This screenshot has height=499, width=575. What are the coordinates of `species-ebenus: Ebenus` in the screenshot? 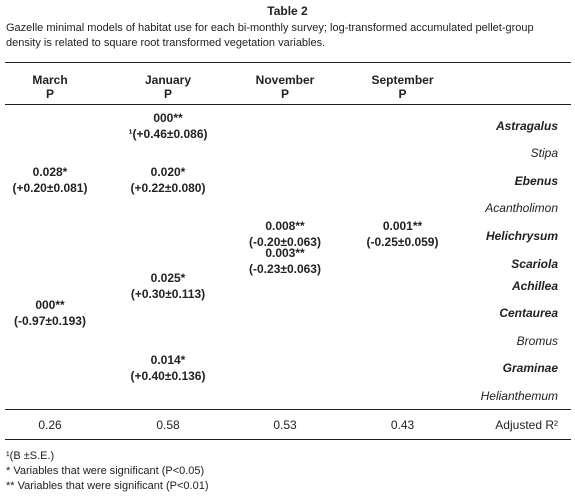 It's located at (536, 181).